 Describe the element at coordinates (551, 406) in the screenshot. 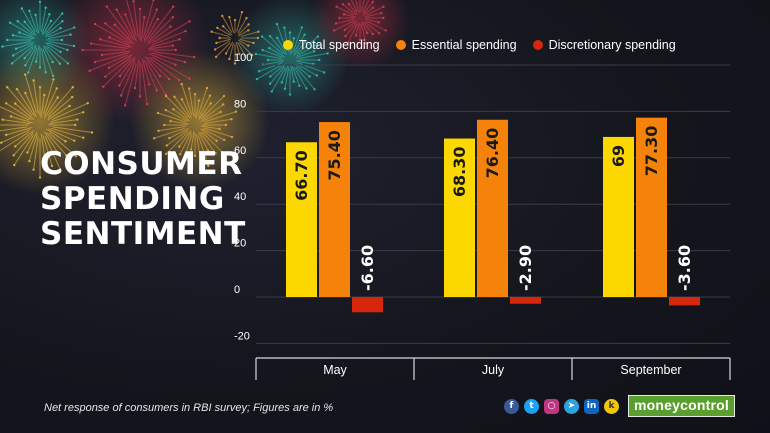

I see `instagram-icon: ○` at that location.